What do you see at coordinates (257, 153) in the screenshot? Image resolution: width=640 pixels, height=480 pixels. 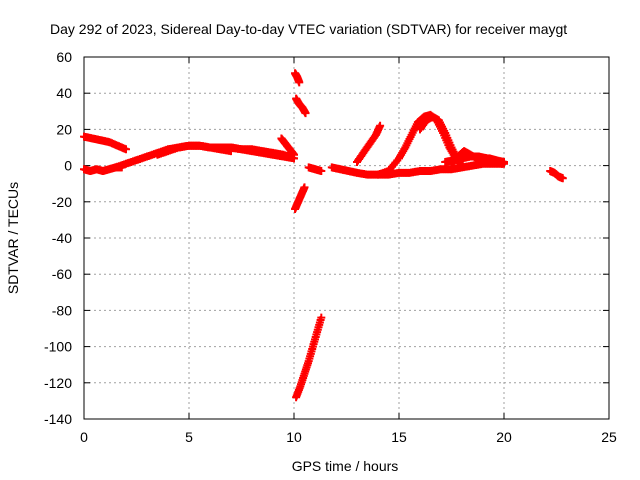 I see `series-arc-e` at bounding box center [257, 153].